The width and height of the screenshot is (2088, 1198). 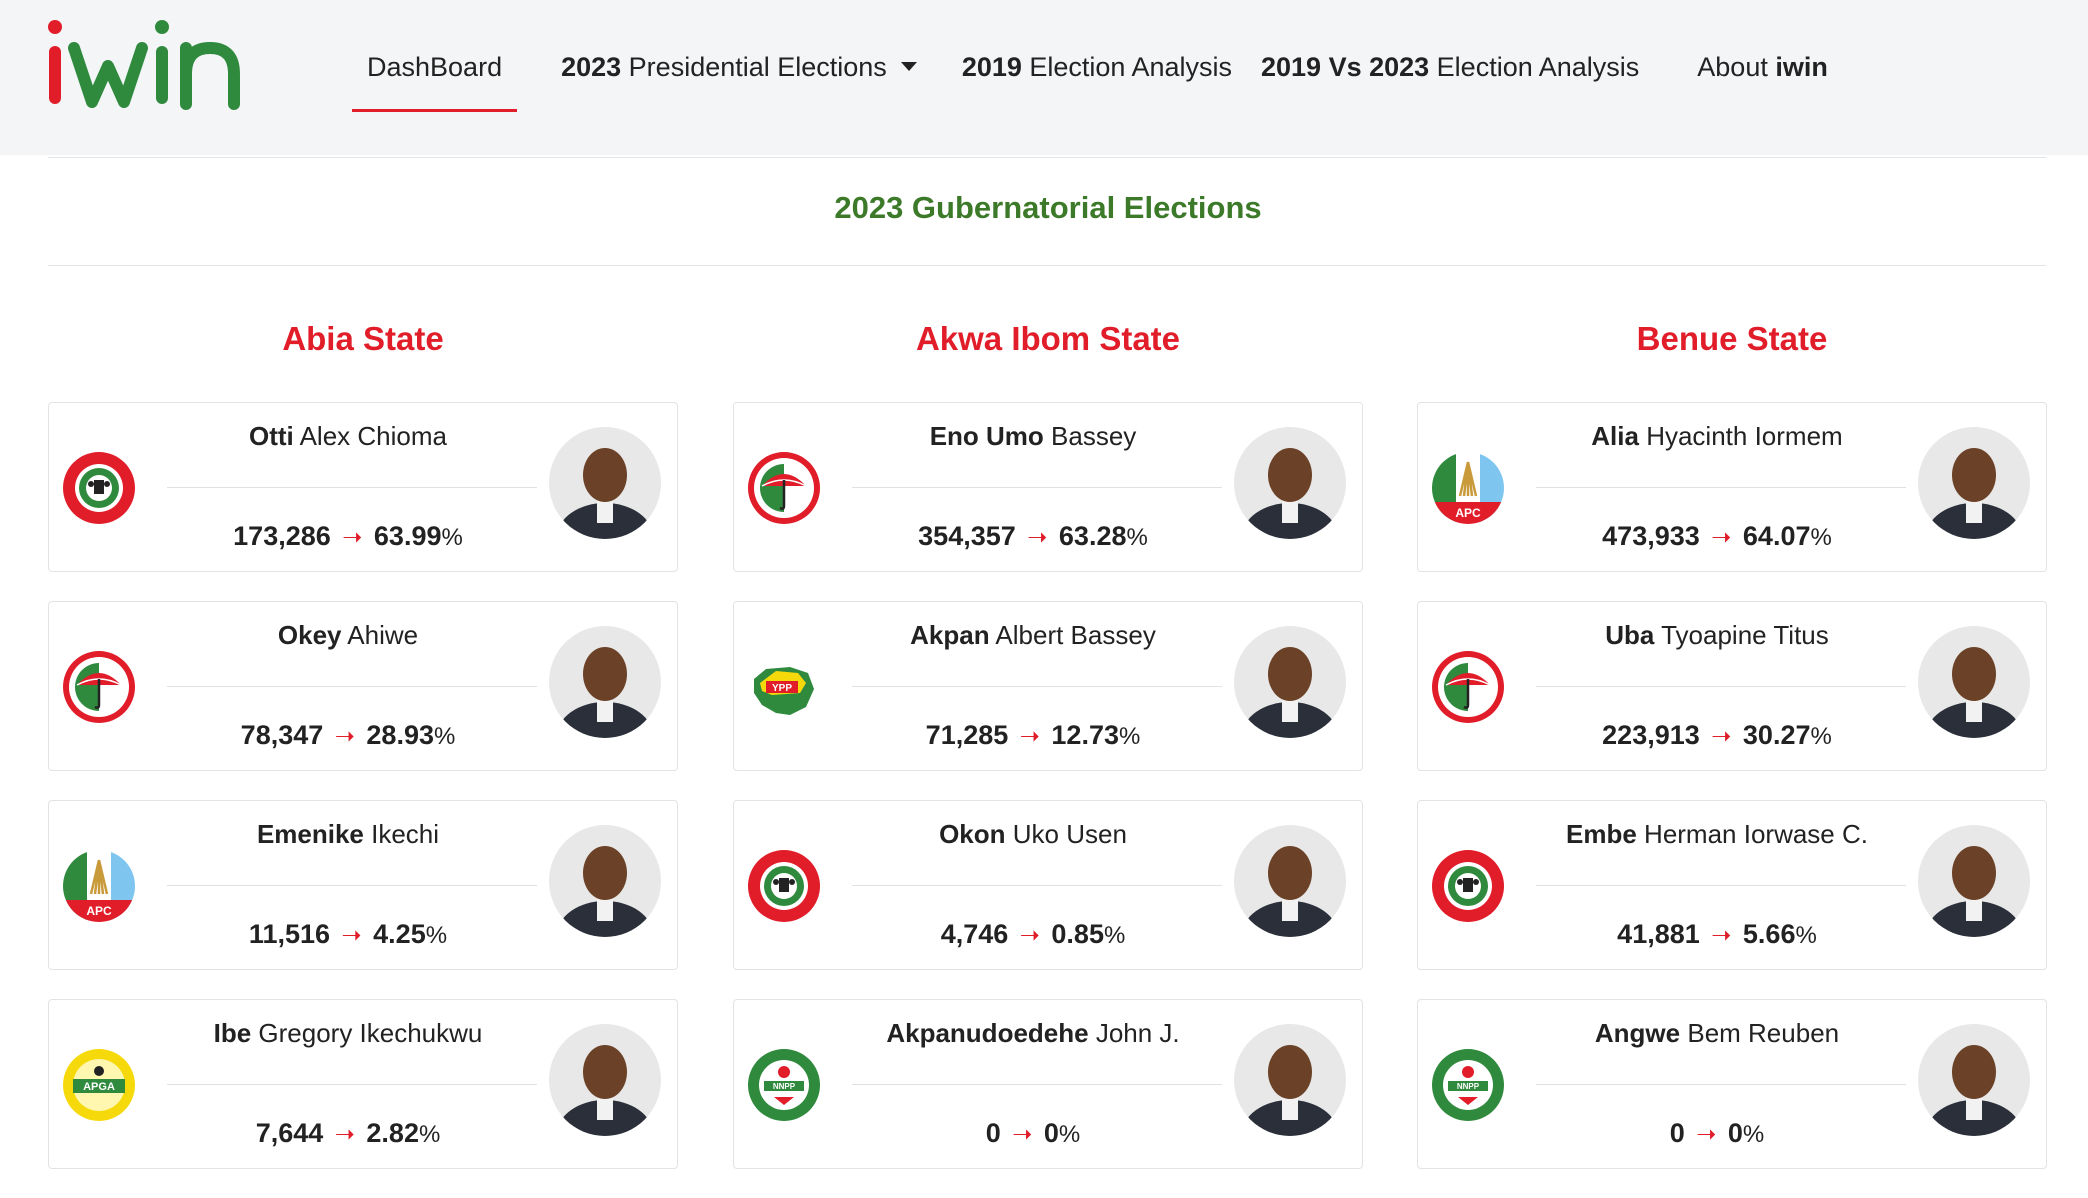 What do you see at coordinates (401, 834) in the screenshot?
I see `candidate-given-names: Ikechi` at bounding box center [401, 834].